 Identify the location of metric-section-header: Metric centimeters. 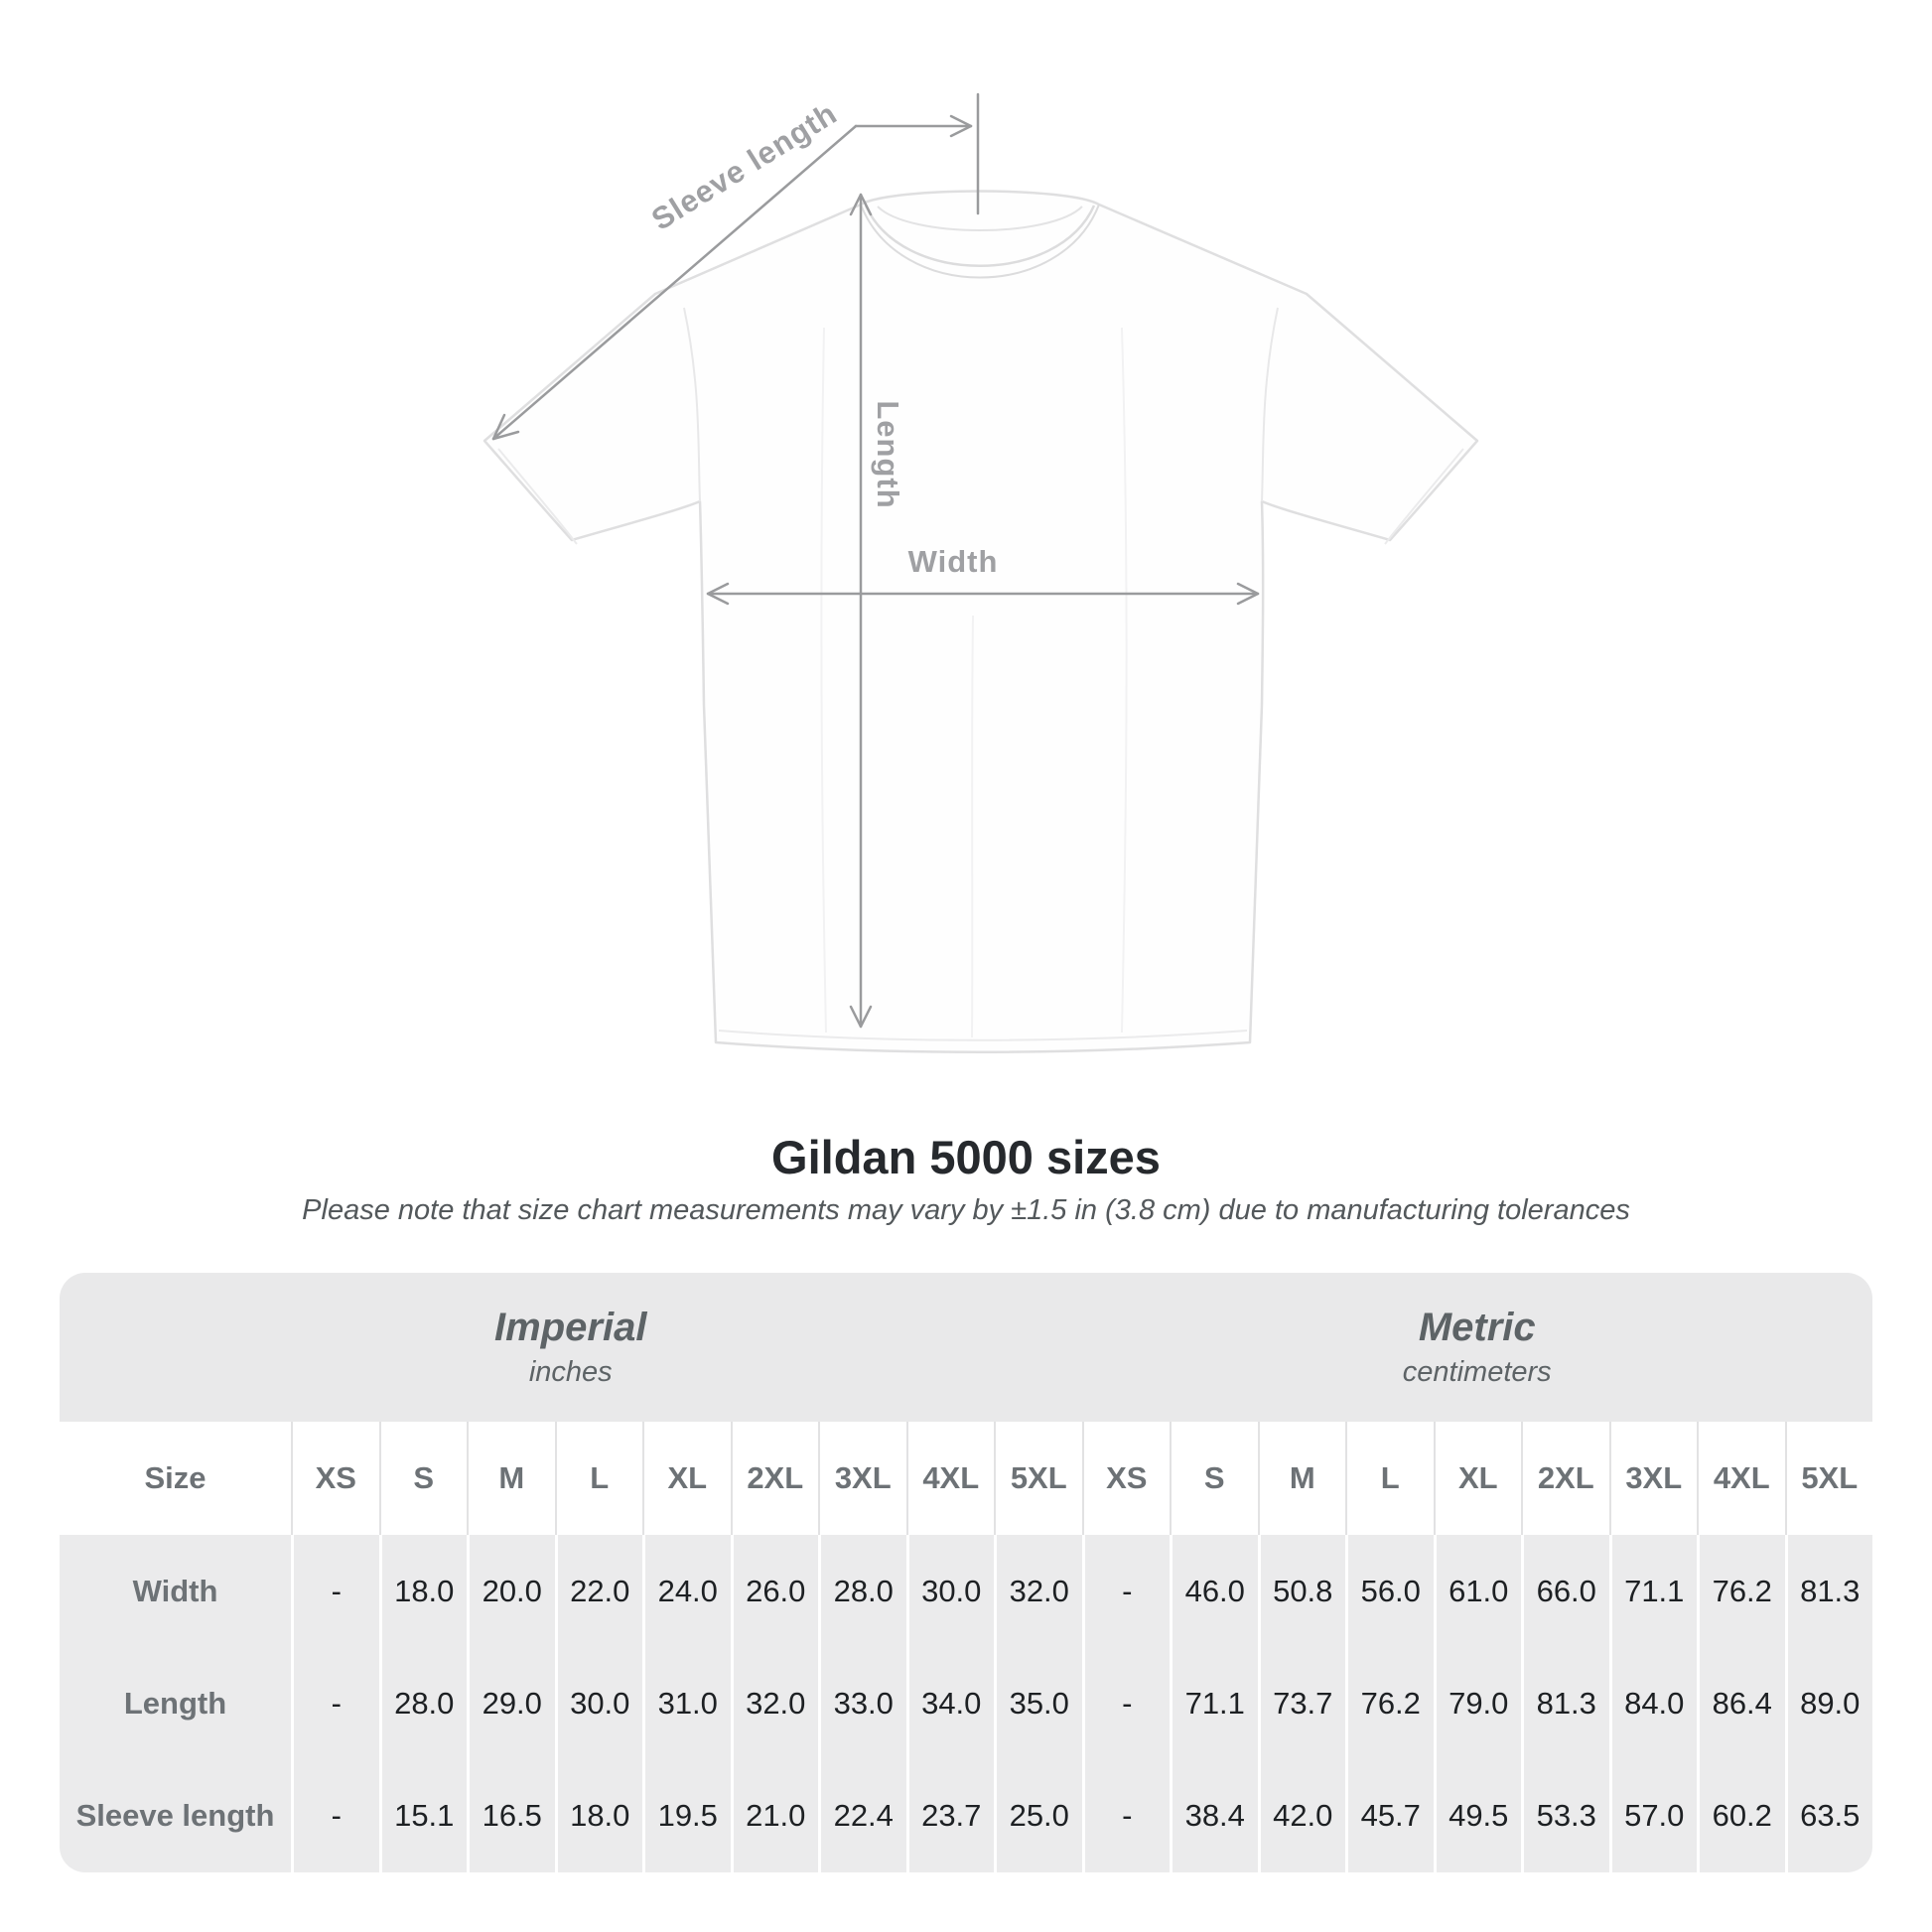
(1477, 1348).